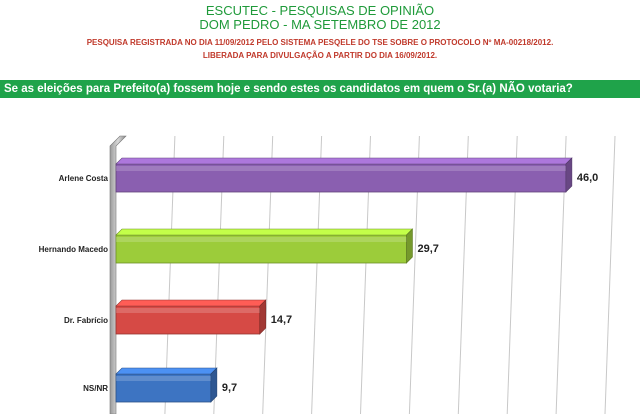  I want to click on category-label: Arlene Costa, so click(84, 178).